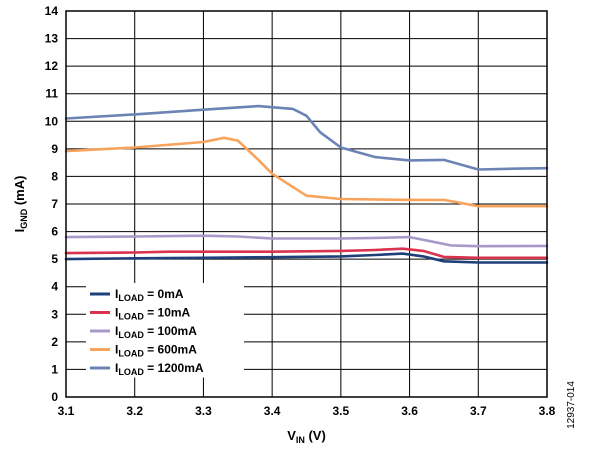  I want to click on legend-label-suffix: = 100mA, so click(170, 331).